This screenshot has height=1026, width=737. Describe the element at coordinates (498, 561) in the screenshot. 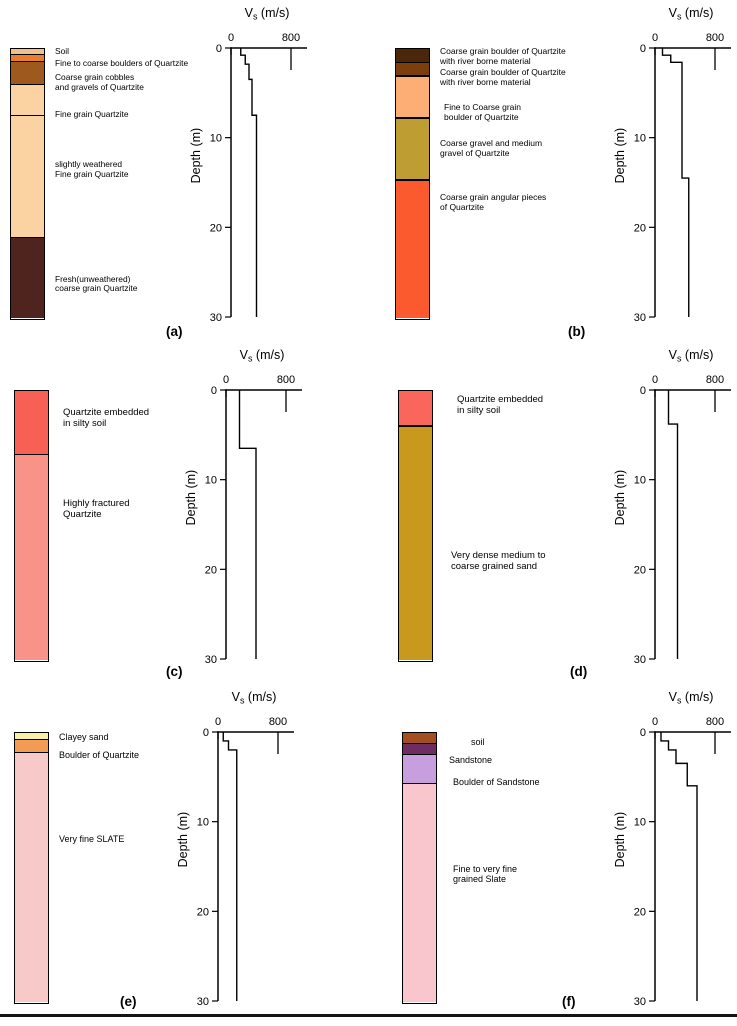

I see `layer-label: Very dense medium to coarse grained sand` at that location.